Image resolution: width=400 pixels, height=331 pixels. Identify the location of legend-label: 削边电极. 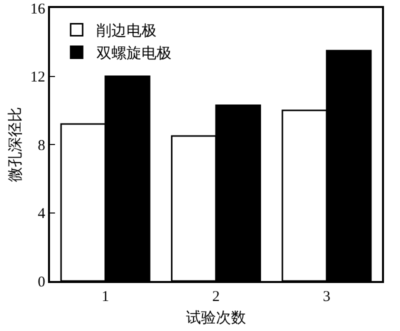
(126, 31).